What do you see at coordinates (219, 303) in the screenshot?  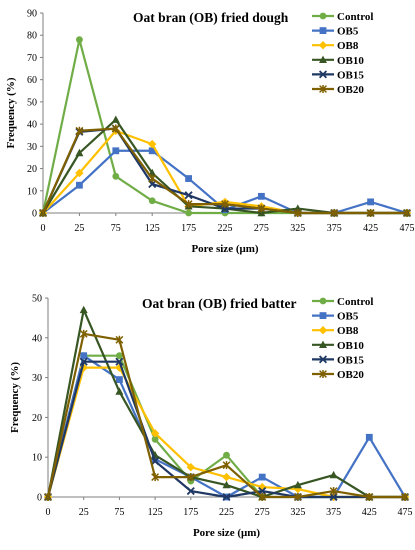 I see `chart-title: Oat bran (OB) fried batter` at bounding box center [219, 303].